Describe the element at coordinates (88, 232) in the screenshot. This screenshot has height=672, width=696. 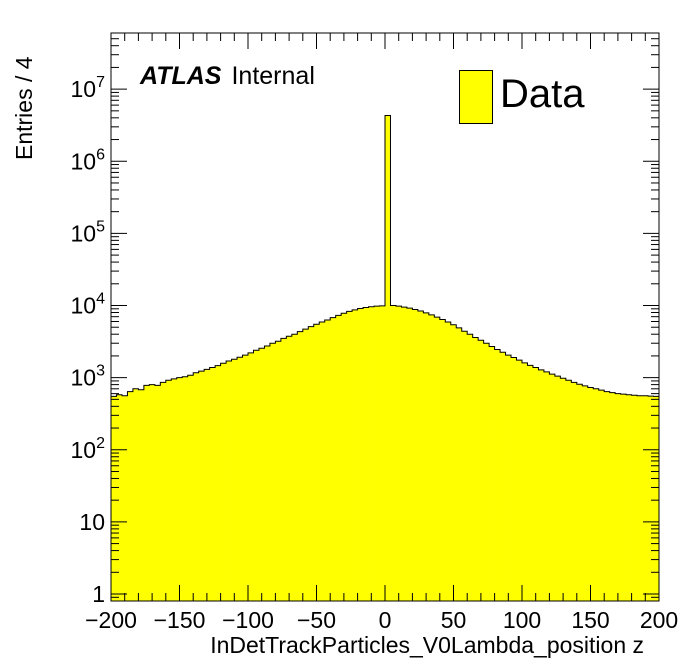
I see `y-tick-label: 10⁵` at that location.